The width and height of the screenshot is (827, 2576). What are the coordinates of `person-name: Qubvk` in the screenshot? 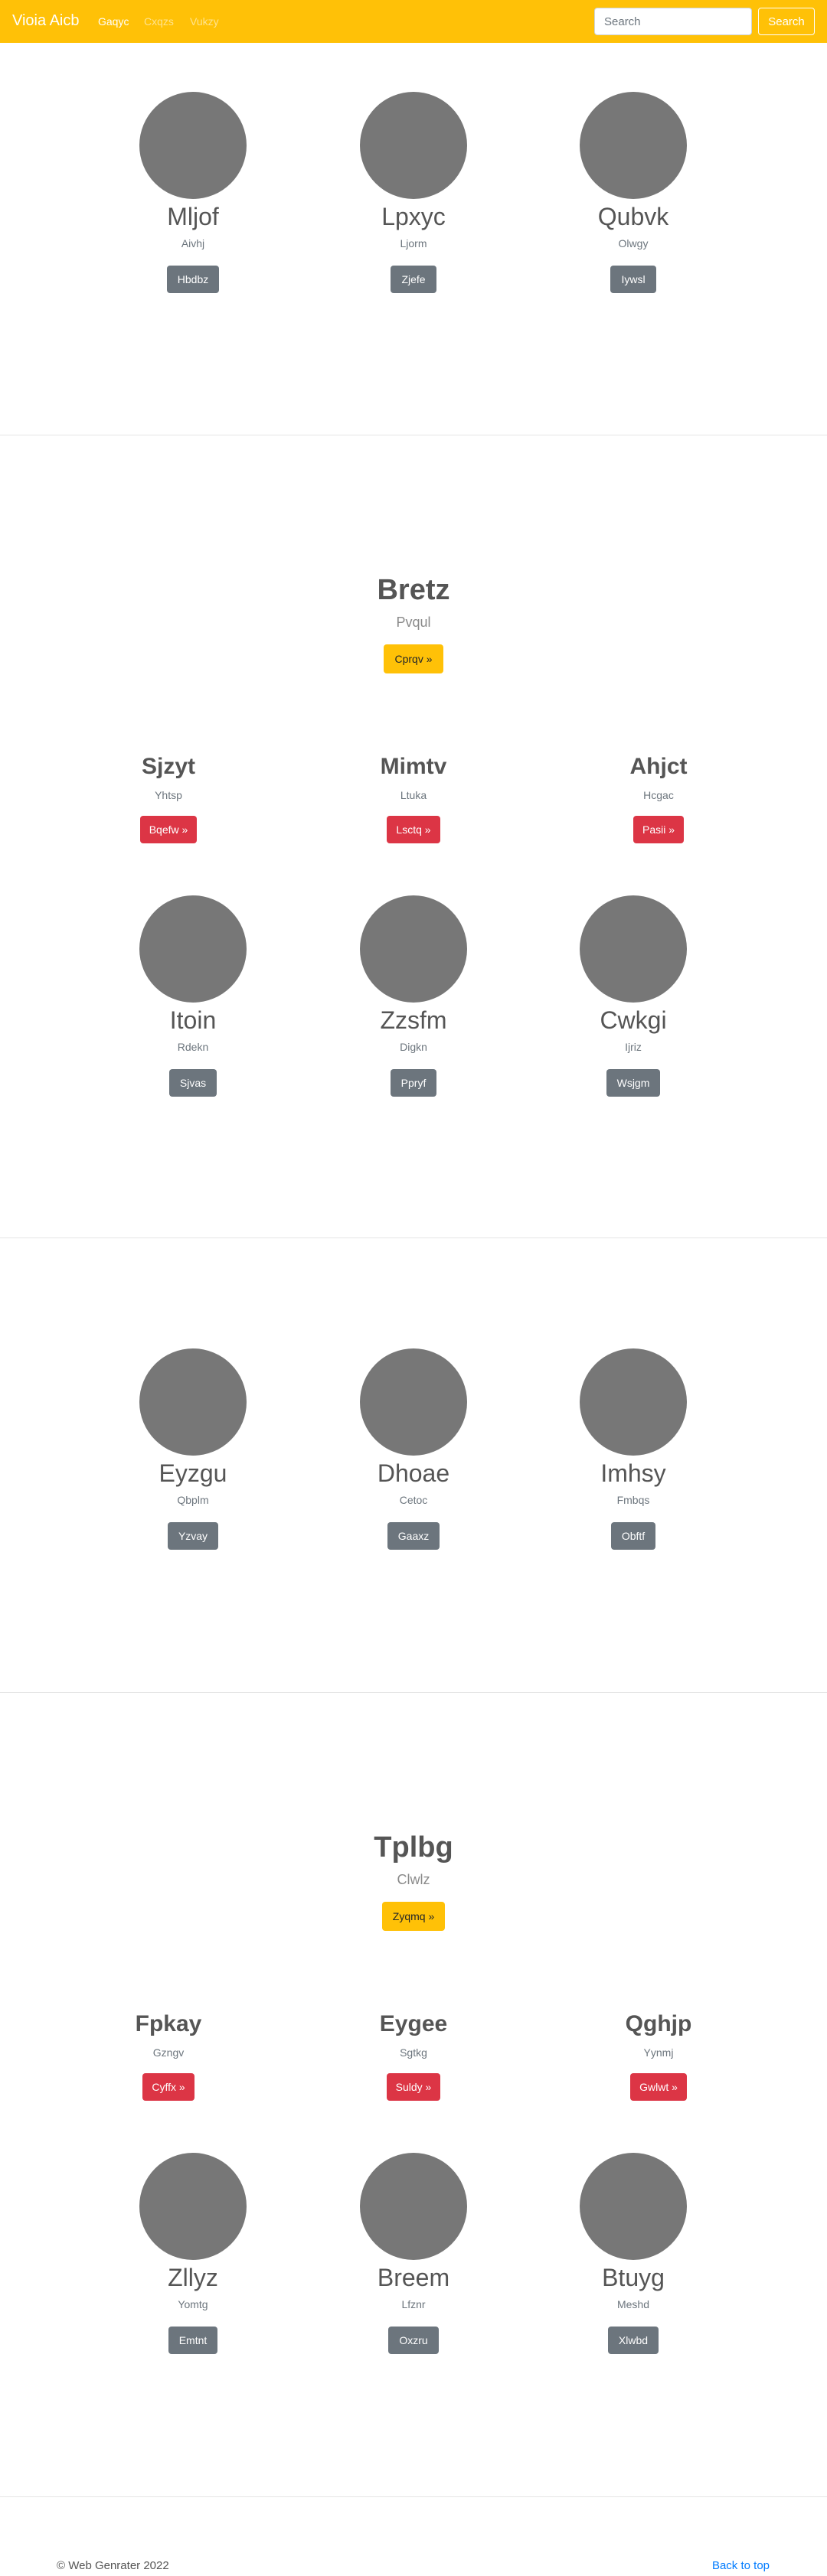 It's located at (633, 216).